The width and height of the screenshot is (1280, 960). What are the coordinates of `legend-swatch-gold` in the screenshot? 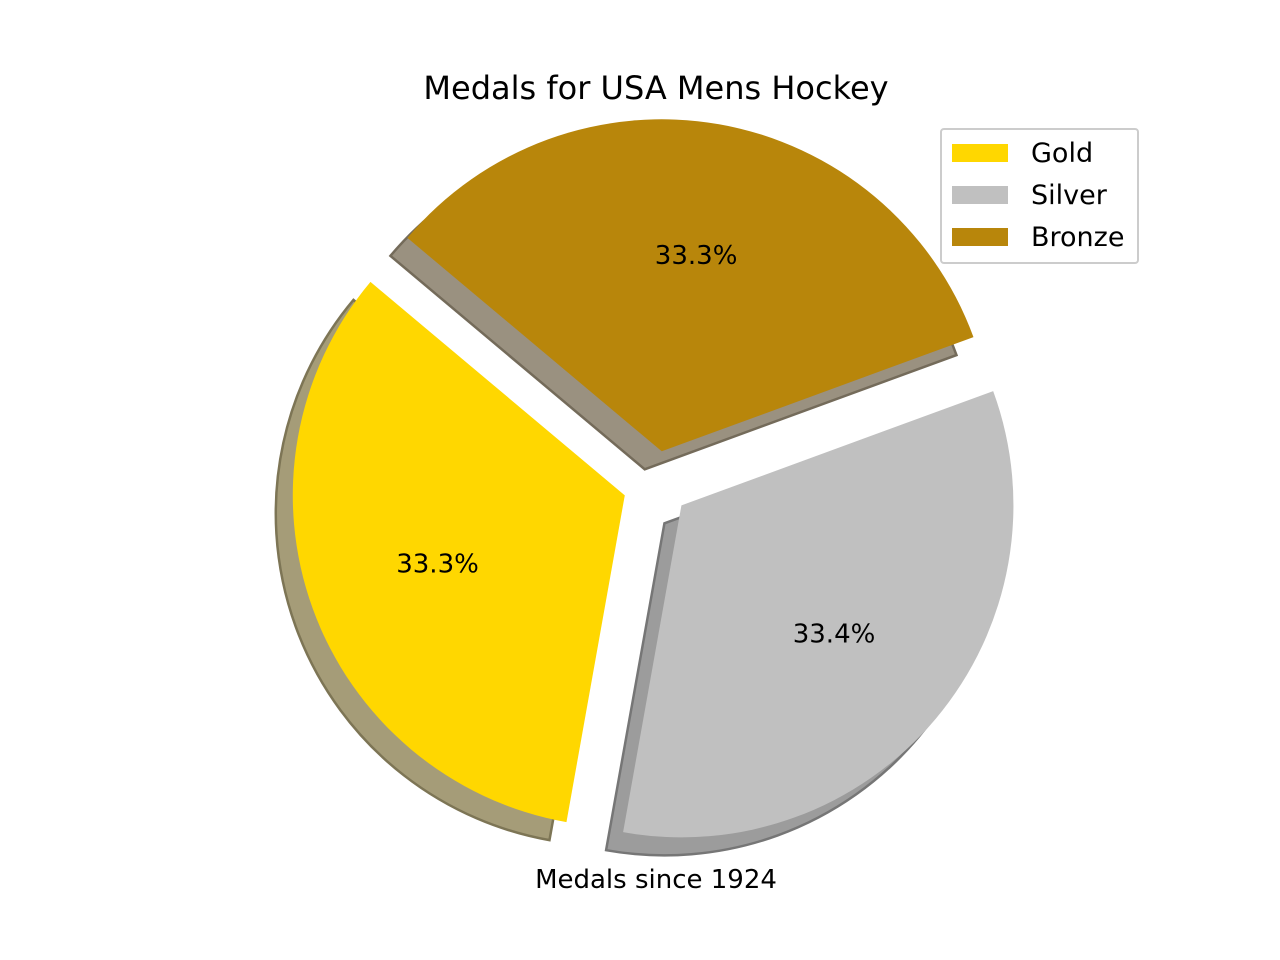 It's located at (980, 153).